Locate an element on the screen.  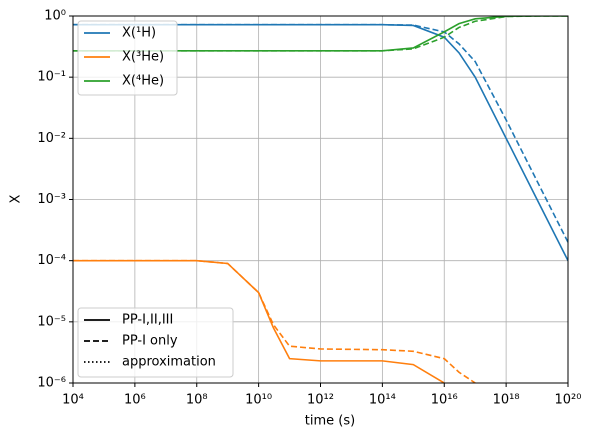
legend-label: X(¹H) is located at coordinates (139, 33).